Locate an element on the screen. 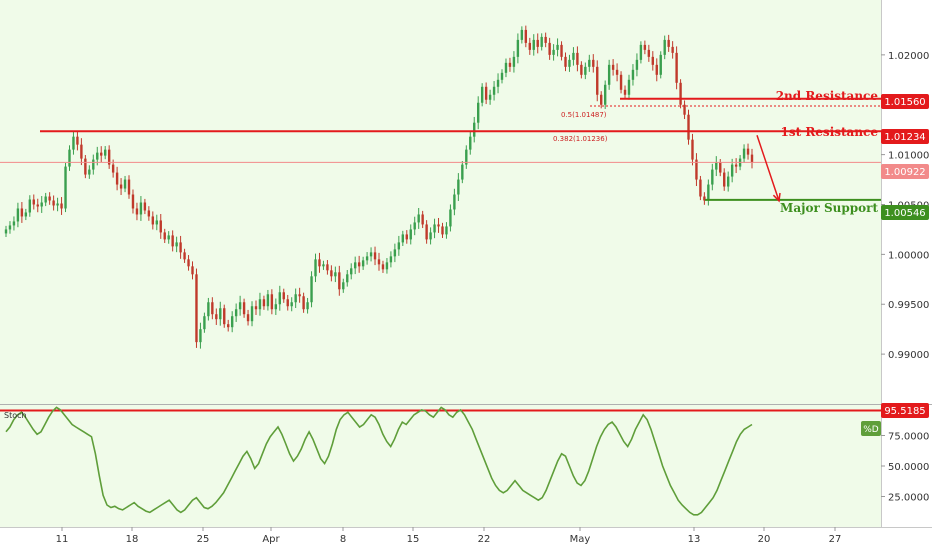 This screenshot has width=932, height=550. resistance2-tag-text: 1.01560 is located at coordinates (904, 102).